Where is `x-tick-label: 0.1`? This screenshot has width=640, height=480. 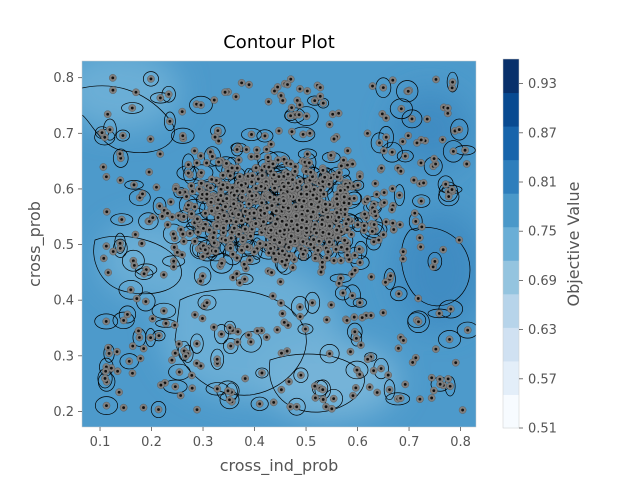
x-tick-label: 0.1 is located at coordinates (100, 442).